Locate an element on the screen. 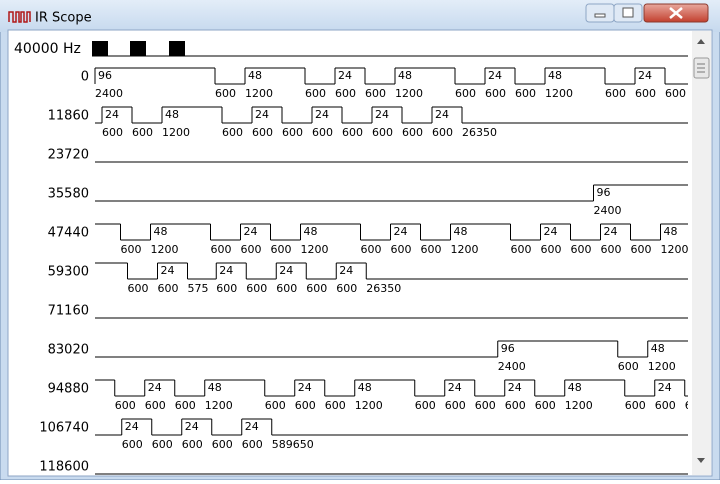 Image resolution: width=720 pixels, height=484 pixels. window-title: IR Scope is located at coordinates (63, 18).